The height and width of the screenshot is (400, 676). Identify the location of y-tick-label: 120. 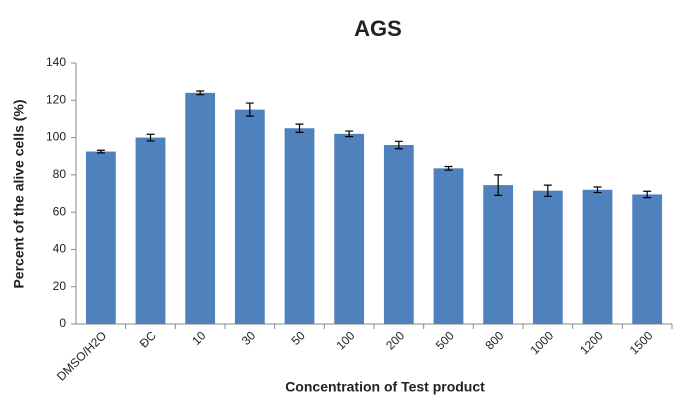
(56, 99).